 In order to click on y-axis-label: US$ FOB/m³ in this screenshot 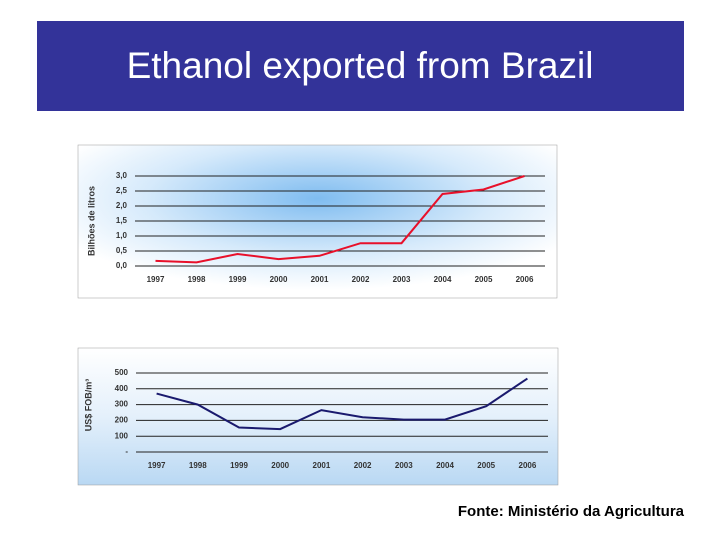, I will do `click(88, 405)`.